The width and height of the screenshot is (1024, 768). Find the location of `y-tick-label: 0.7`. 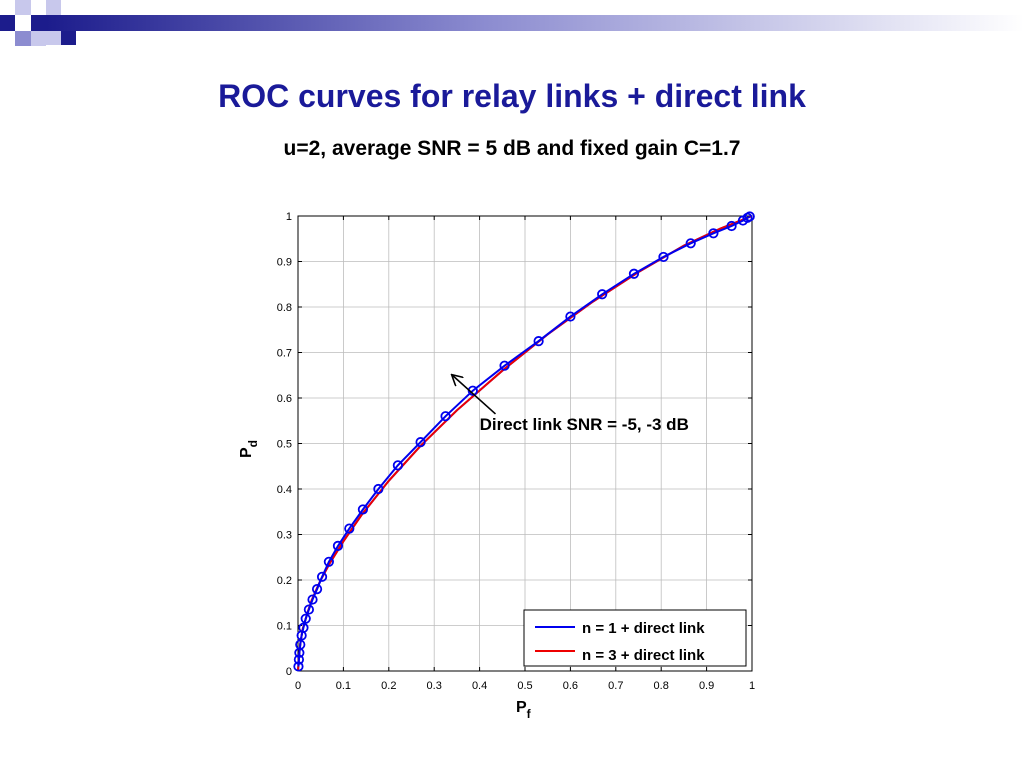

y-tick-label: 0.7 is located at coordinates (284, 354).